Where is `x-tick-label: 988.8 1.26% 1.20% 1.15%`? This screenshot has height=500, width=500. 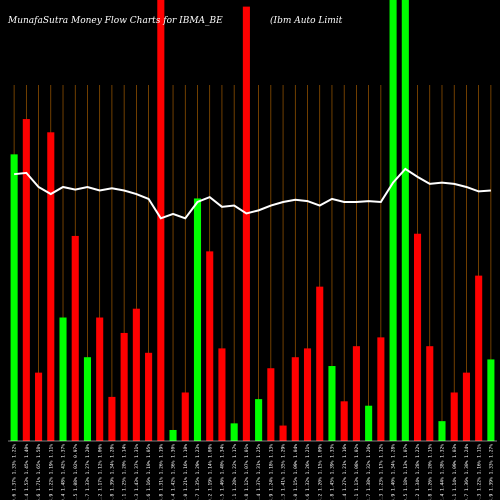
x-tick-label: 988.8 1.26% 1.20% 1.15% is located at coordinates (430, 472).